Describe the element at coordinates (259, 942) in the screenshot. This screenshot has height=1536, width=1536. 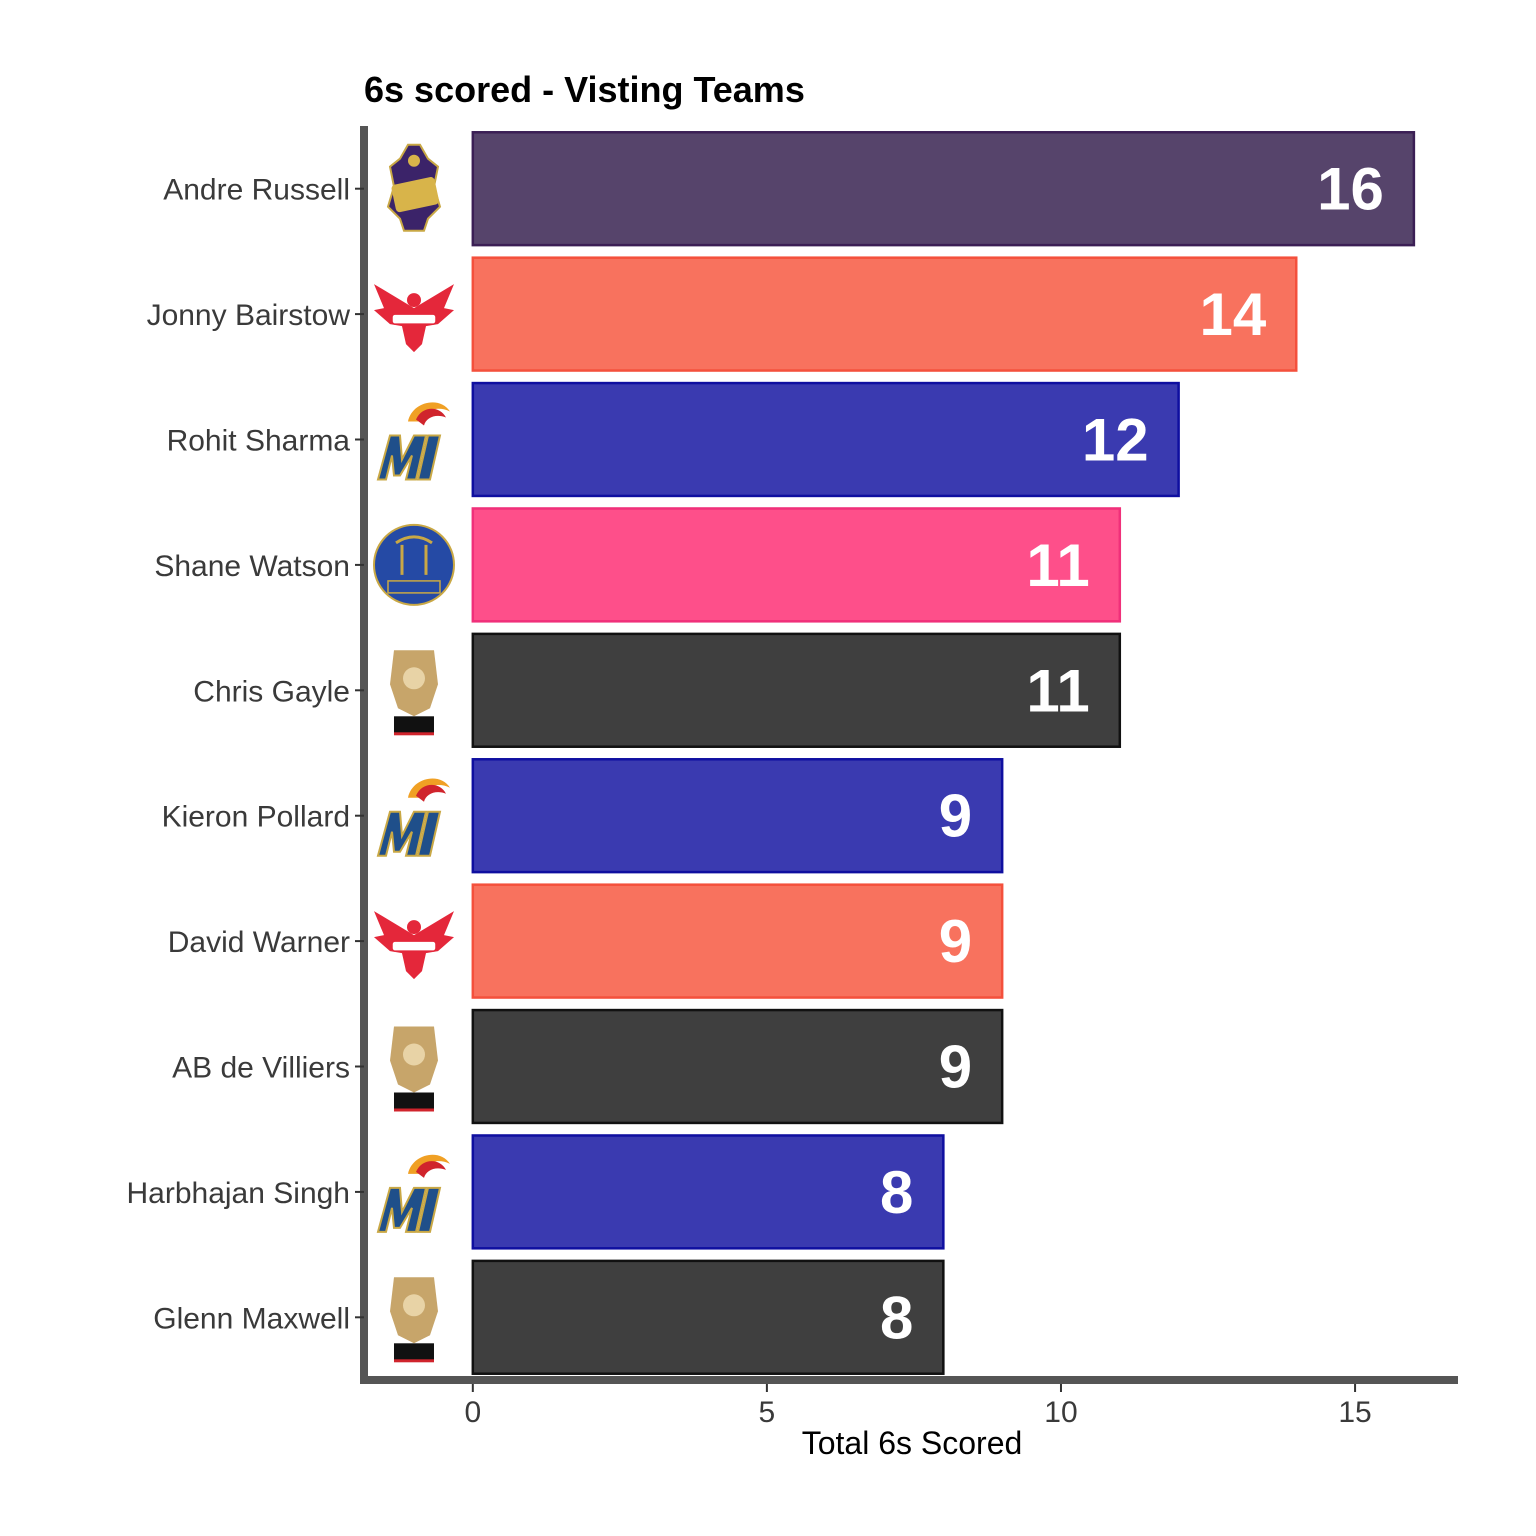
I see `y-tick-label-6: David Warner` at that location.